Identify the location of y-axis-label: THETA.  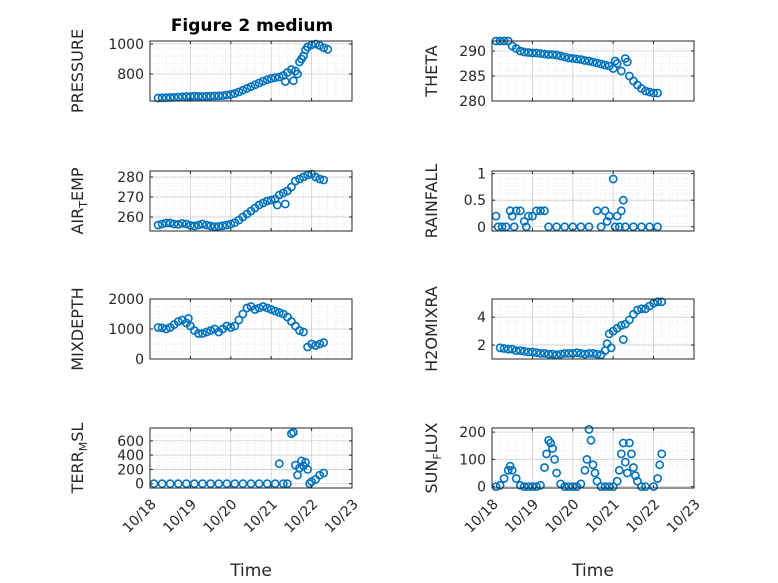
(431, 71).